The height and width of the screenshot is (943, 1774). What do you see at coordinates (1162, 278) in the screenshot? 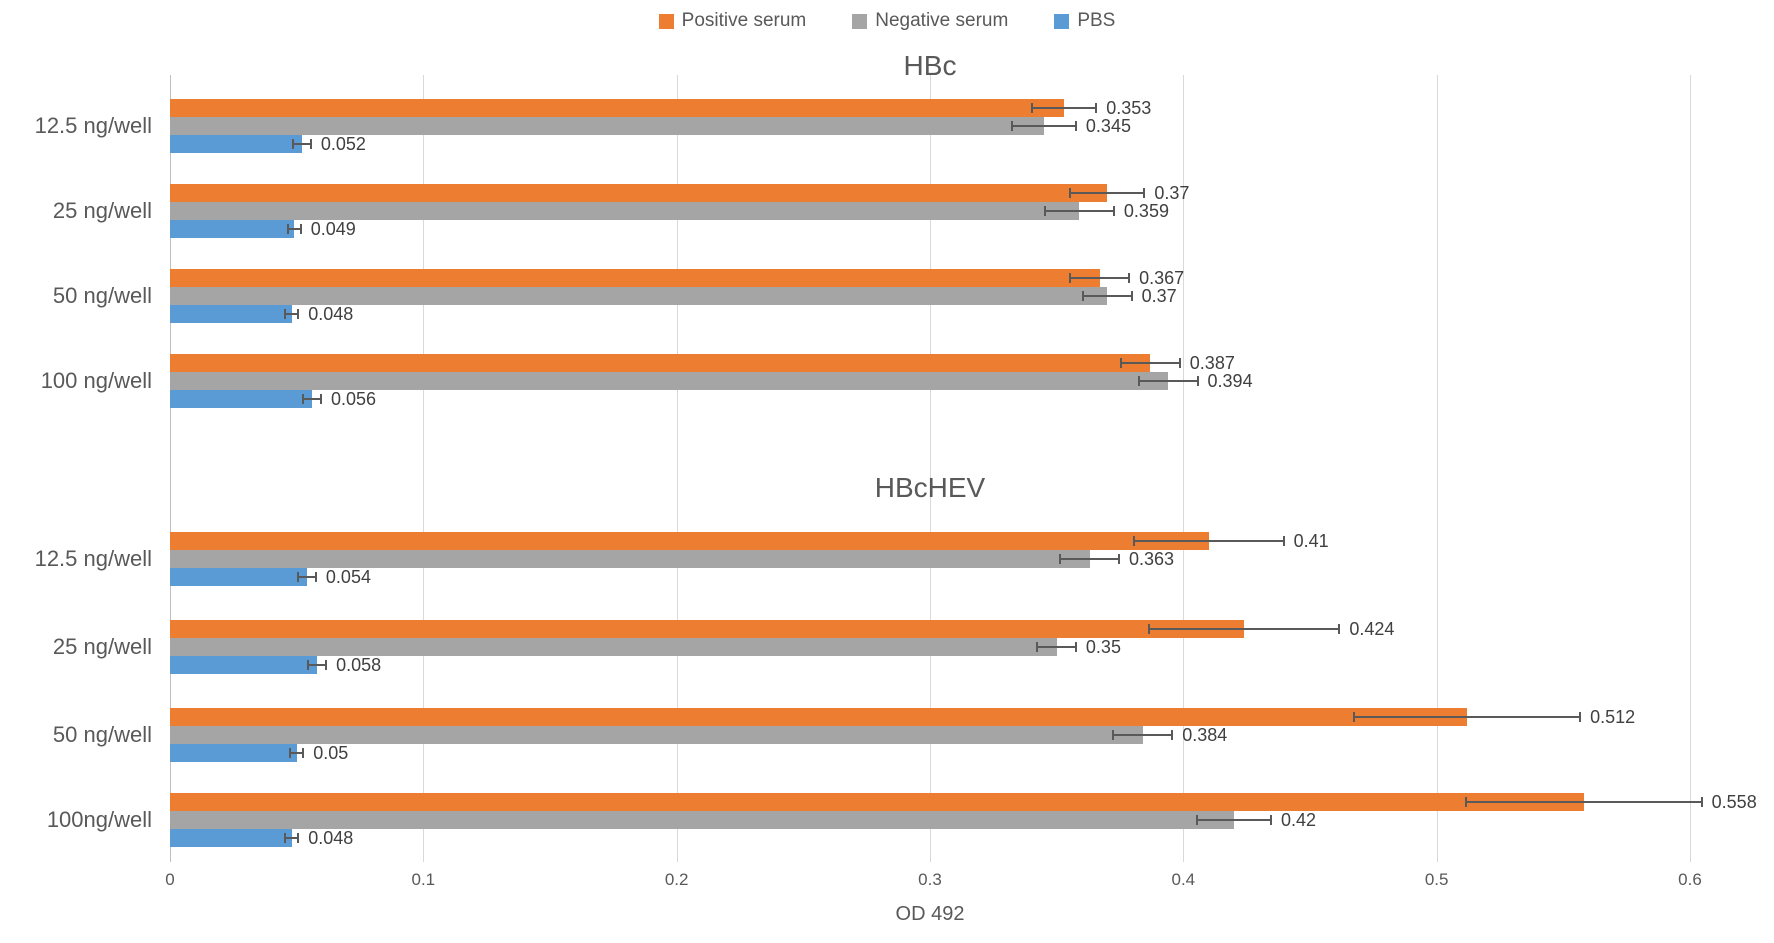
I see `bar-value-label: 0.367` at bounding box center [1162, 278].